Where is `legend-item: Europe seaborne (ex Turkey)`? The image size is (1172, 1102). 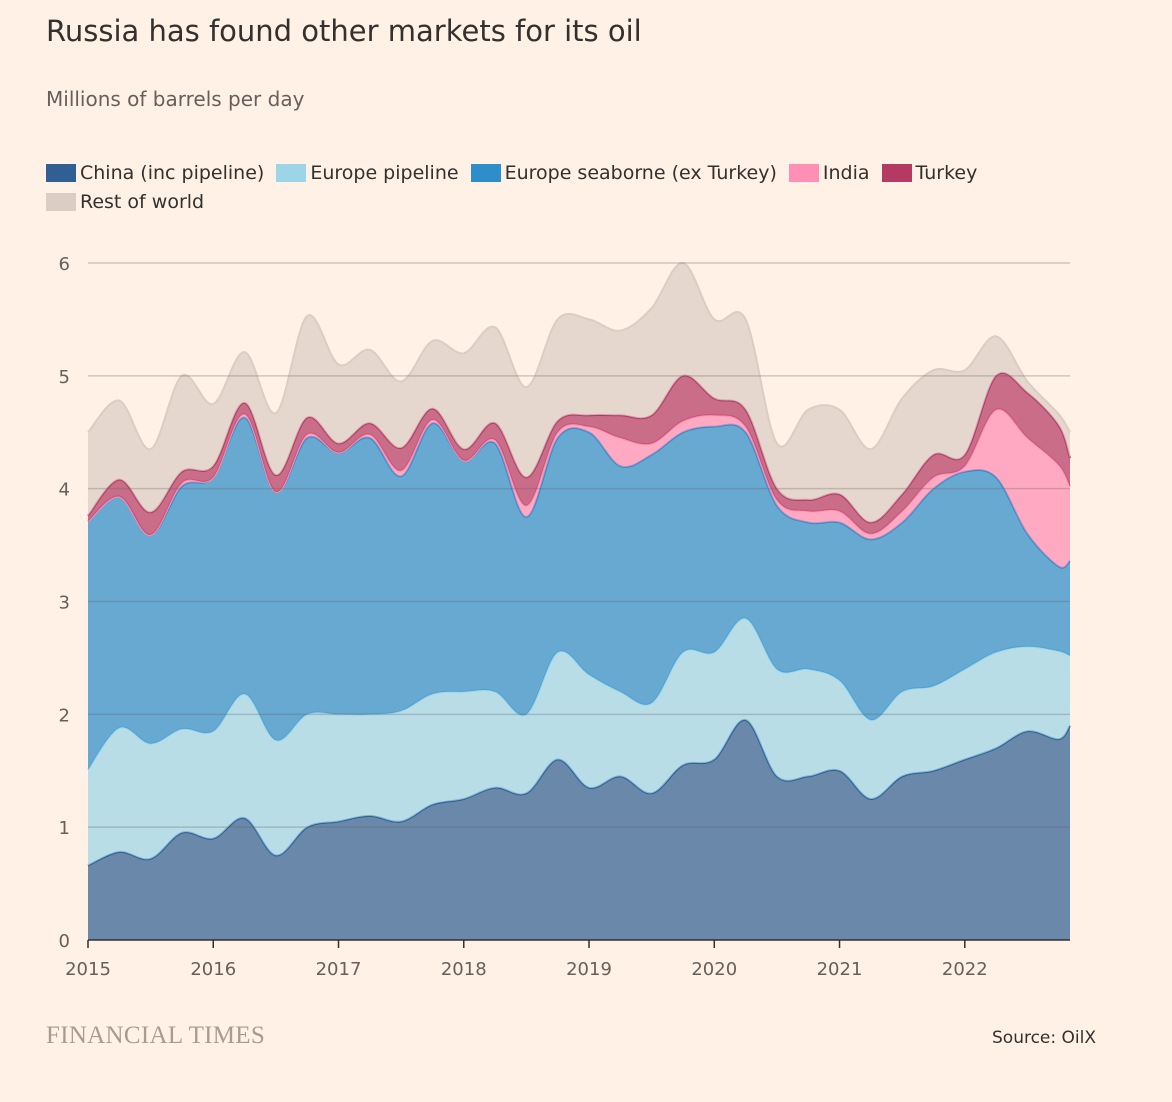 legend-item: Europe seaborne (ex Turkey) is located at coordinates (623, 173).